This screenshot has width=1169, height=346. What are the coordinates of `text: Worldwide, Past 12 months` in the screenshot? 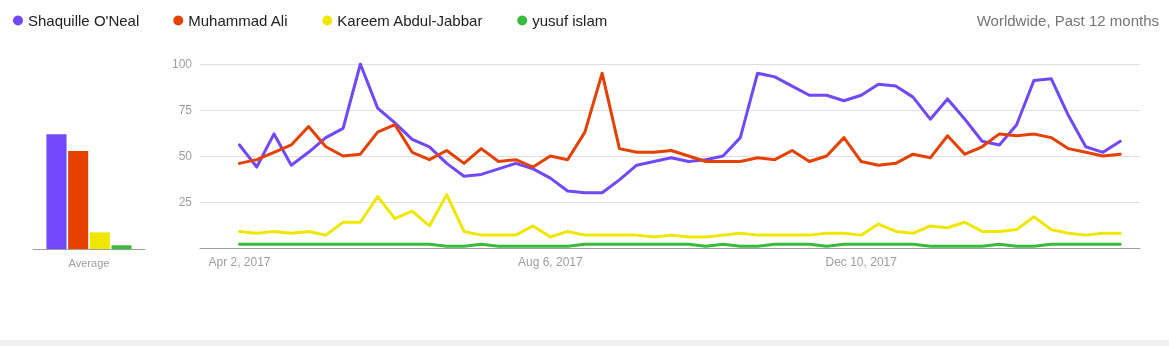 It's located at (1068, 20).